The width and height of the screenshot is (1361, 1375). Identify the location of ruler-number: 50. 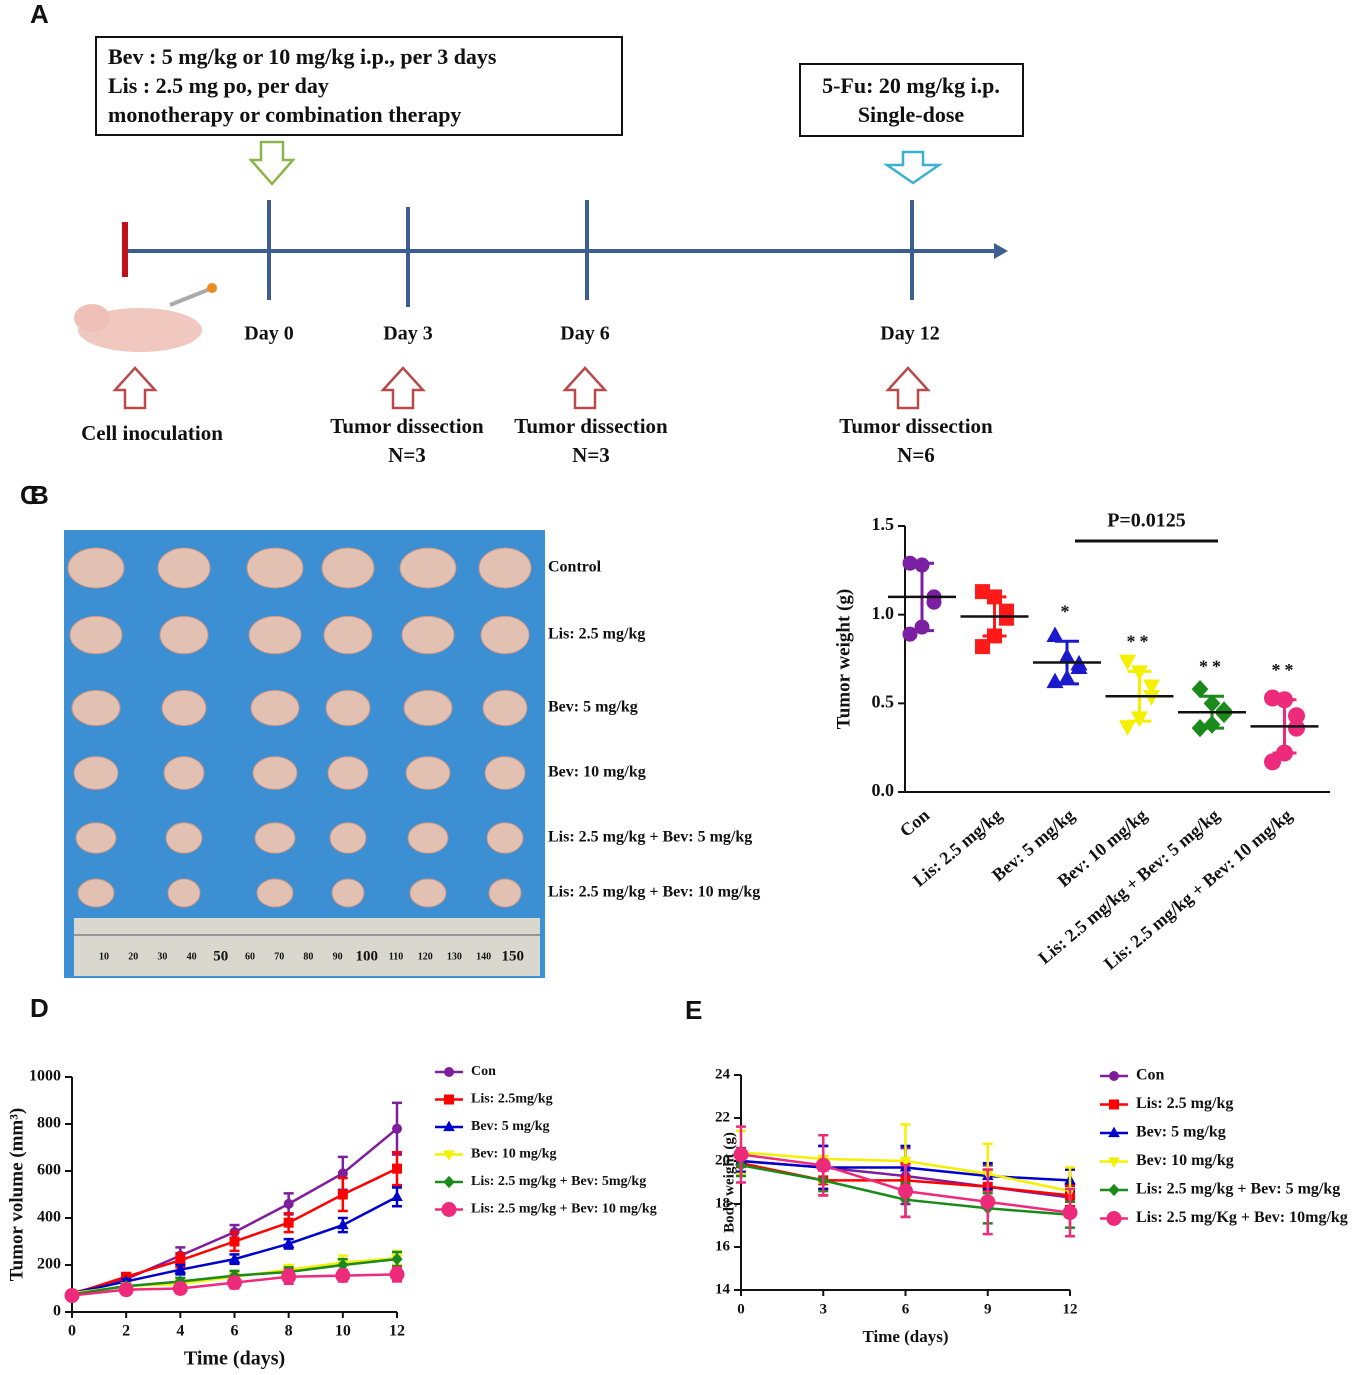
(220, 956).